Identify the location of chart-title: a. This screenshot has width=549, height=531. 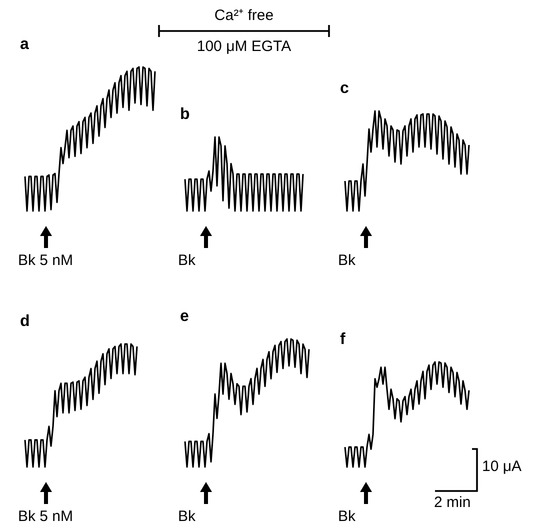
(24, 45).